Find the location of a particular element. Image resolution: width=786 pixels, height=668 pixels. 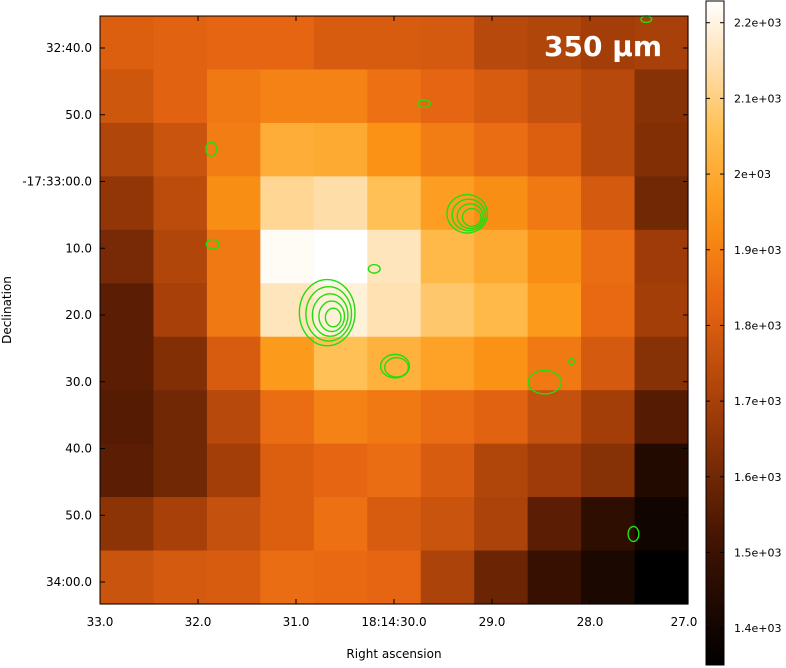

colorbar-tick-label: 2.2e+03 is located at coordinates (757, 23).